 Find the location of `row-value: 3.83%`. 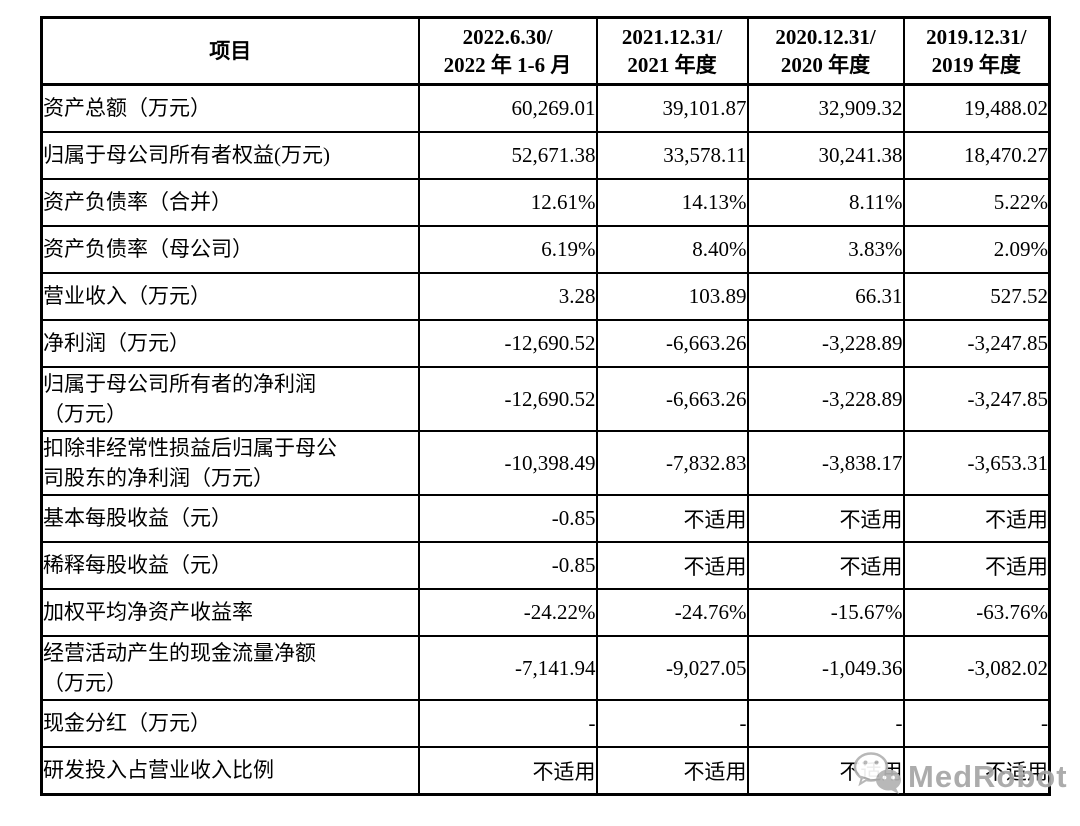

row-value: 3.83% is located at coordinates (825, 249).